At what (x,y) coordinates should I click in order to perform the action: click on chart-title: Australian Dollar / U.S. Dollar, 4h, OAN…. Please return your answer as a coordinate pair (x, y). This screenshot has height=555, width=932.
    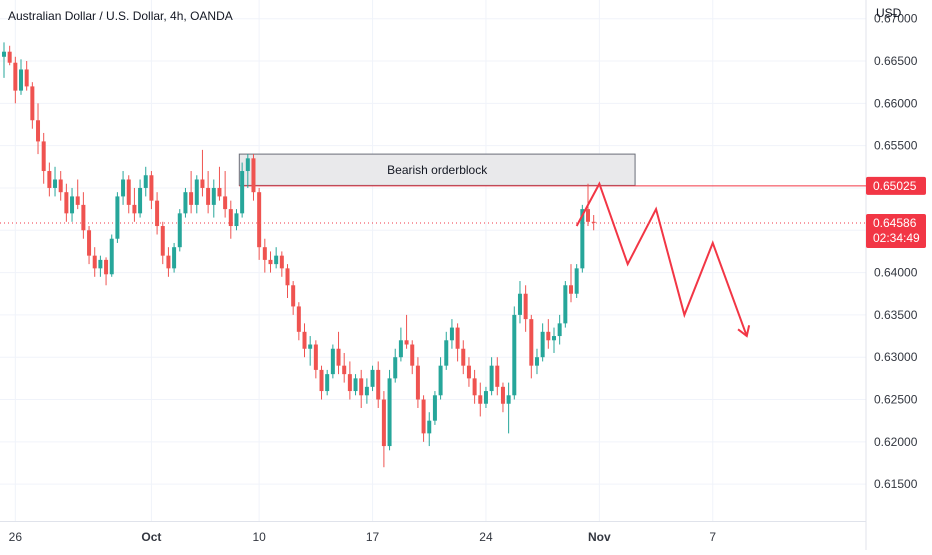
    Looking at the image, I should click on (120, 16).